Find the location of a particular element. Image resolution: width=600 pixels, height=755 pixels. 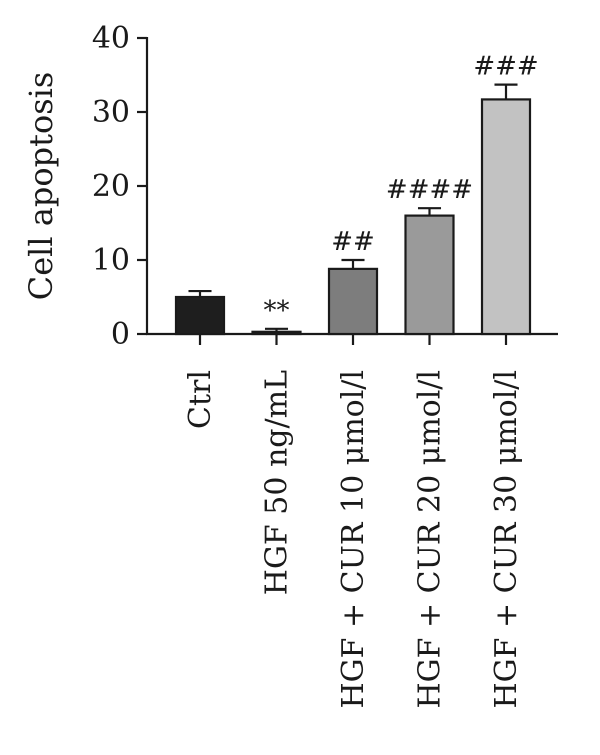

significance-label: #### is located at coordinates (429, 190).